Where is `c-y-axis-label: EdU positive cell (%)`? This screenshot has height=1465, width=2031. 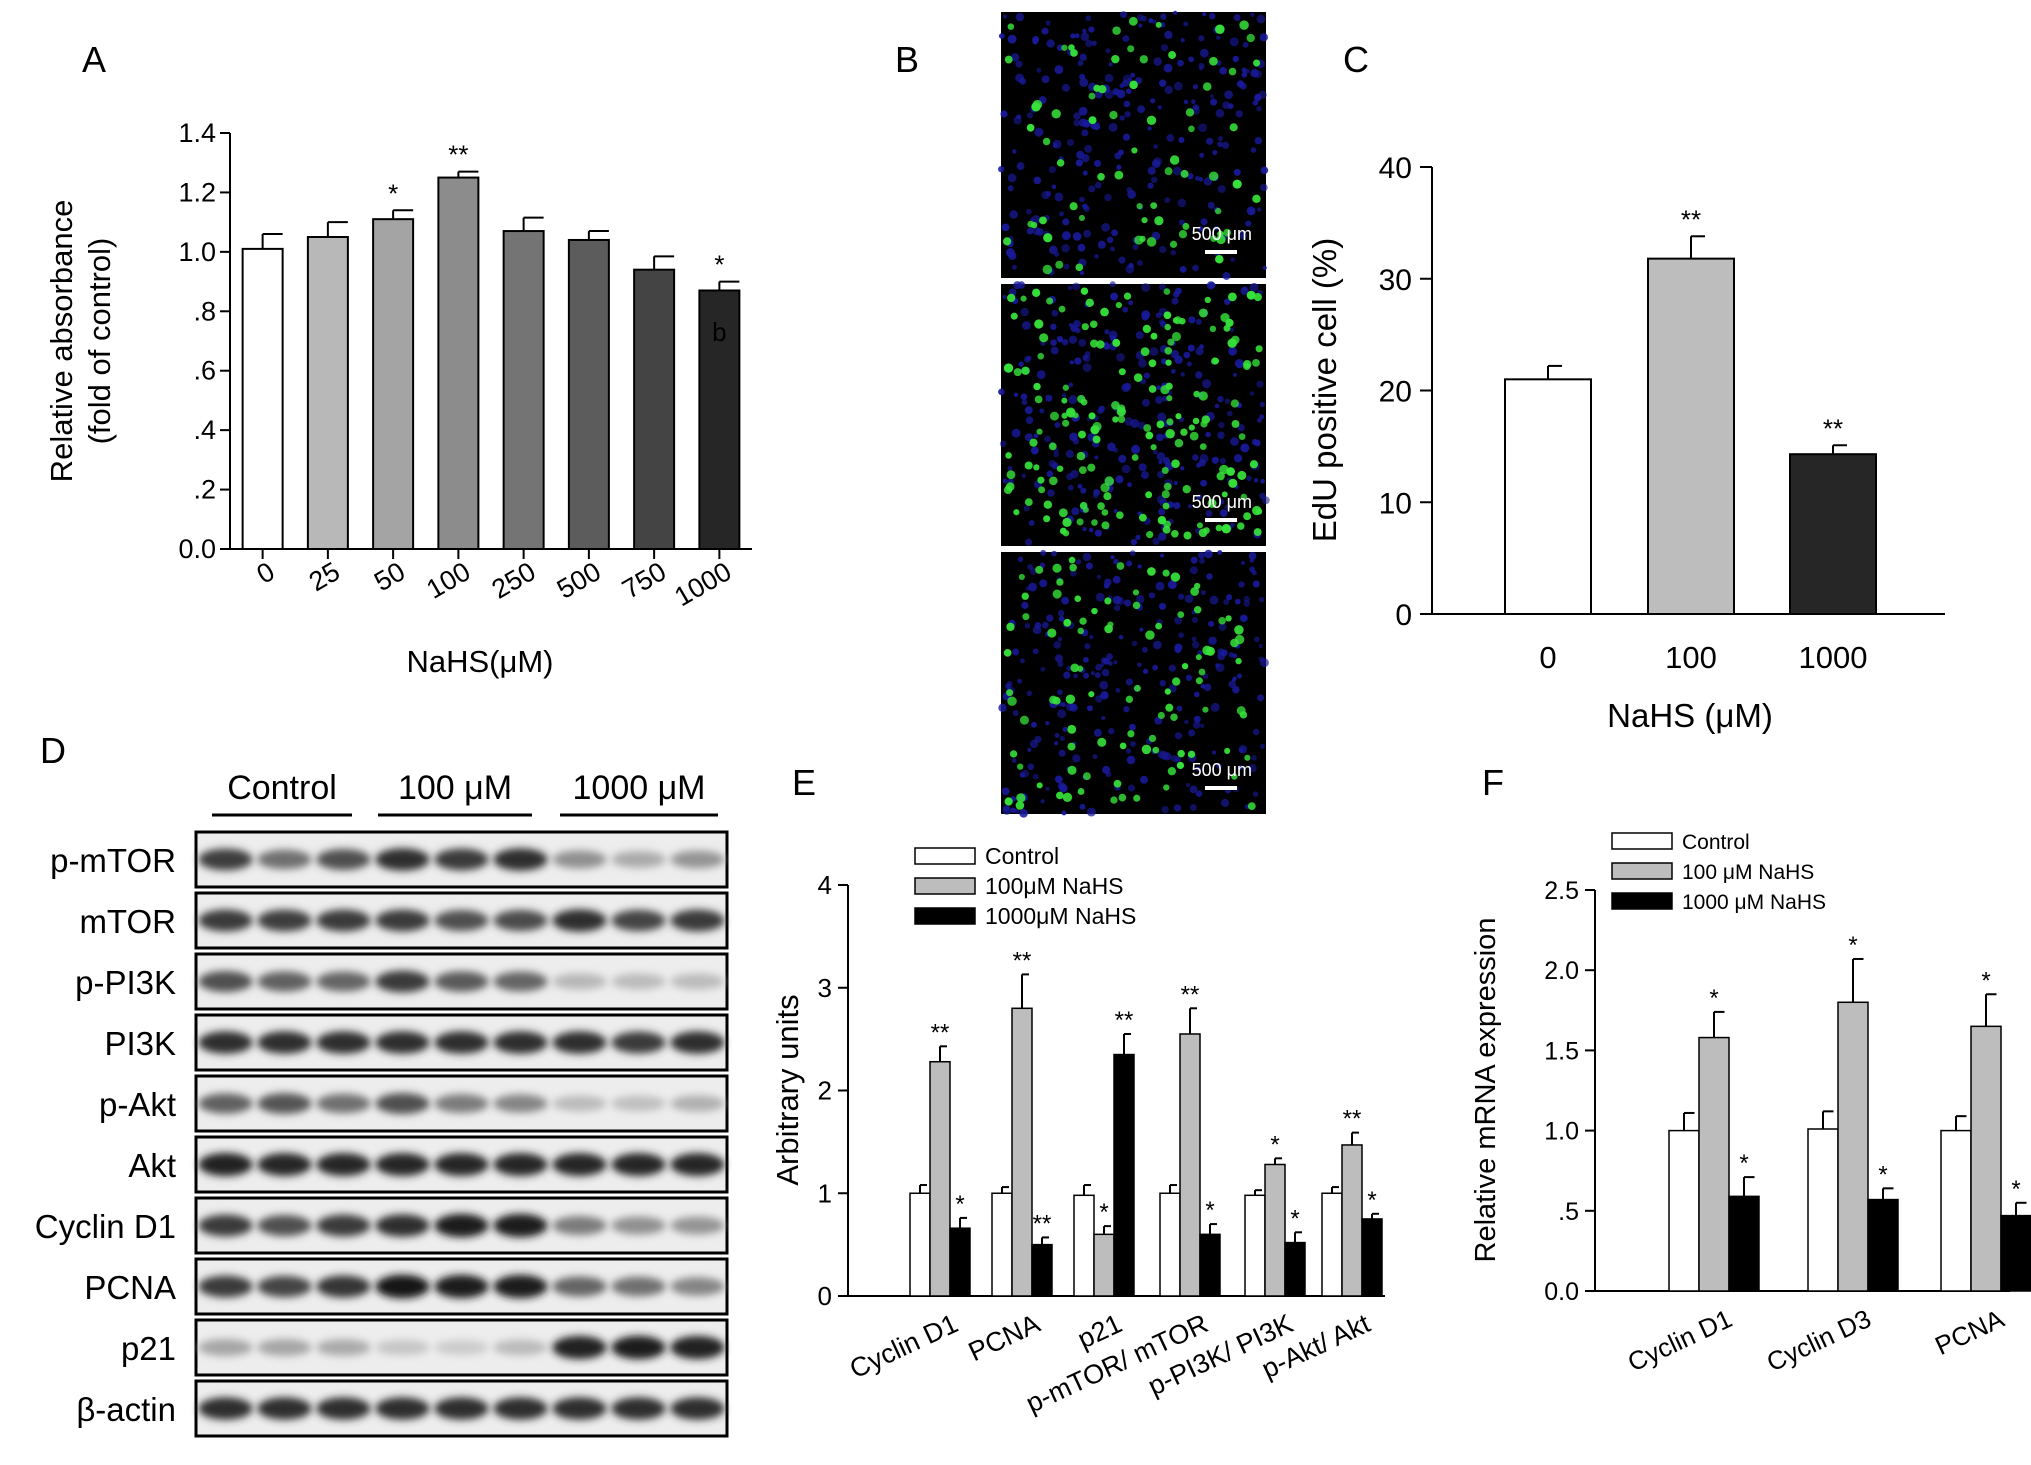 c-y-axis-label: EdU positive cell (%) is located at coordinates (1324, 390).